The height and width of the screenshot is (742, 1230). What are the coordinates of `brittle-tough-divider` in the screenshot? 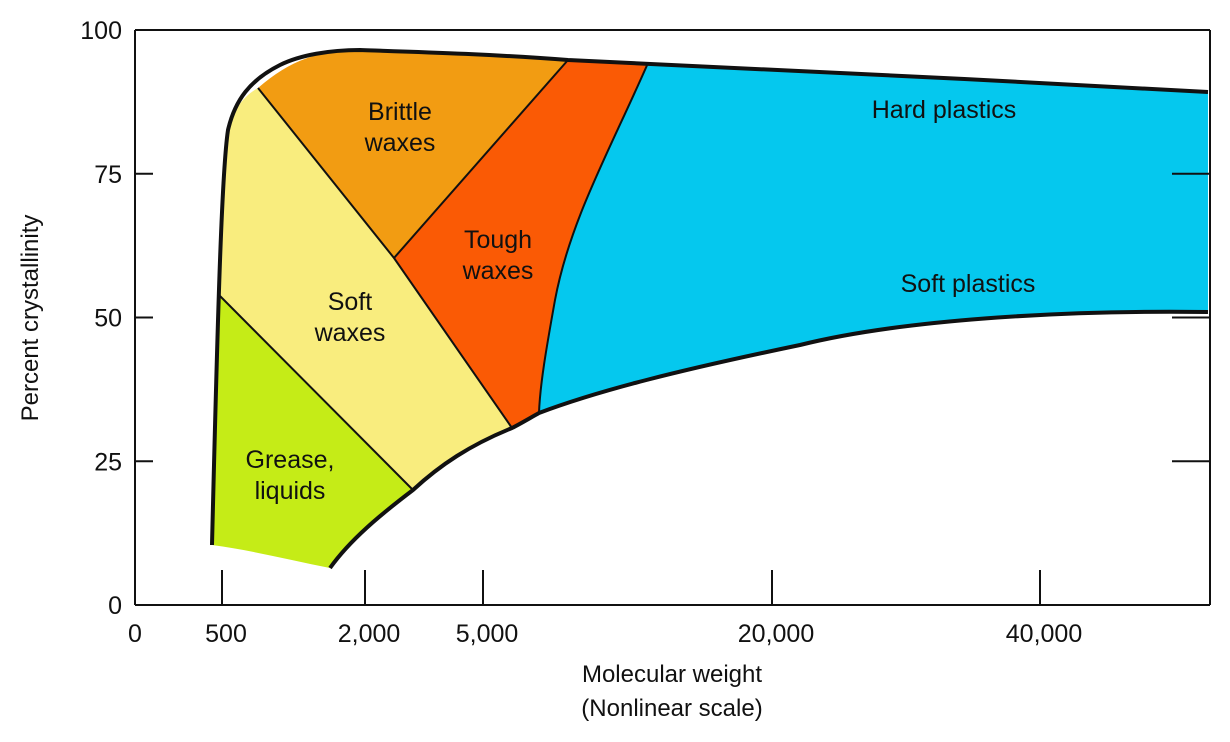 It's located at (481, 159).